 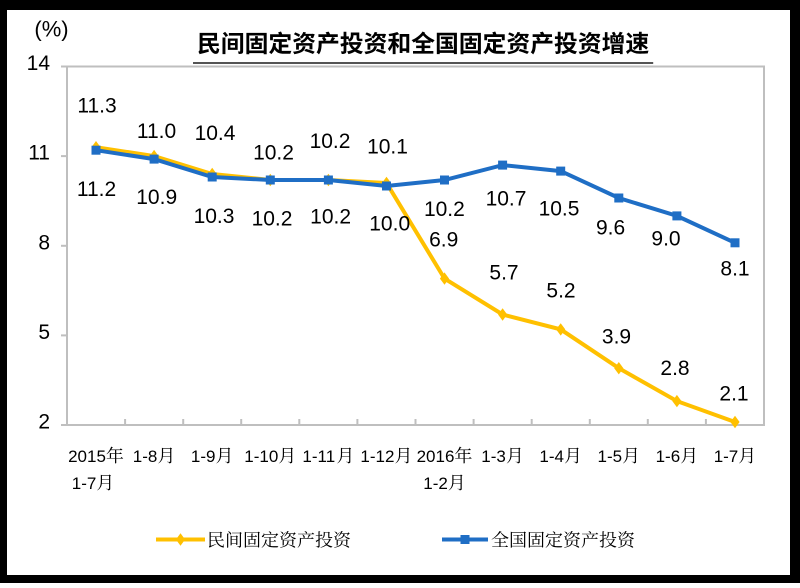 What do you see at coordinates (503, 273) in the screenshot?
I see `svg-text: 5.7` at bounding box center [503, 273].